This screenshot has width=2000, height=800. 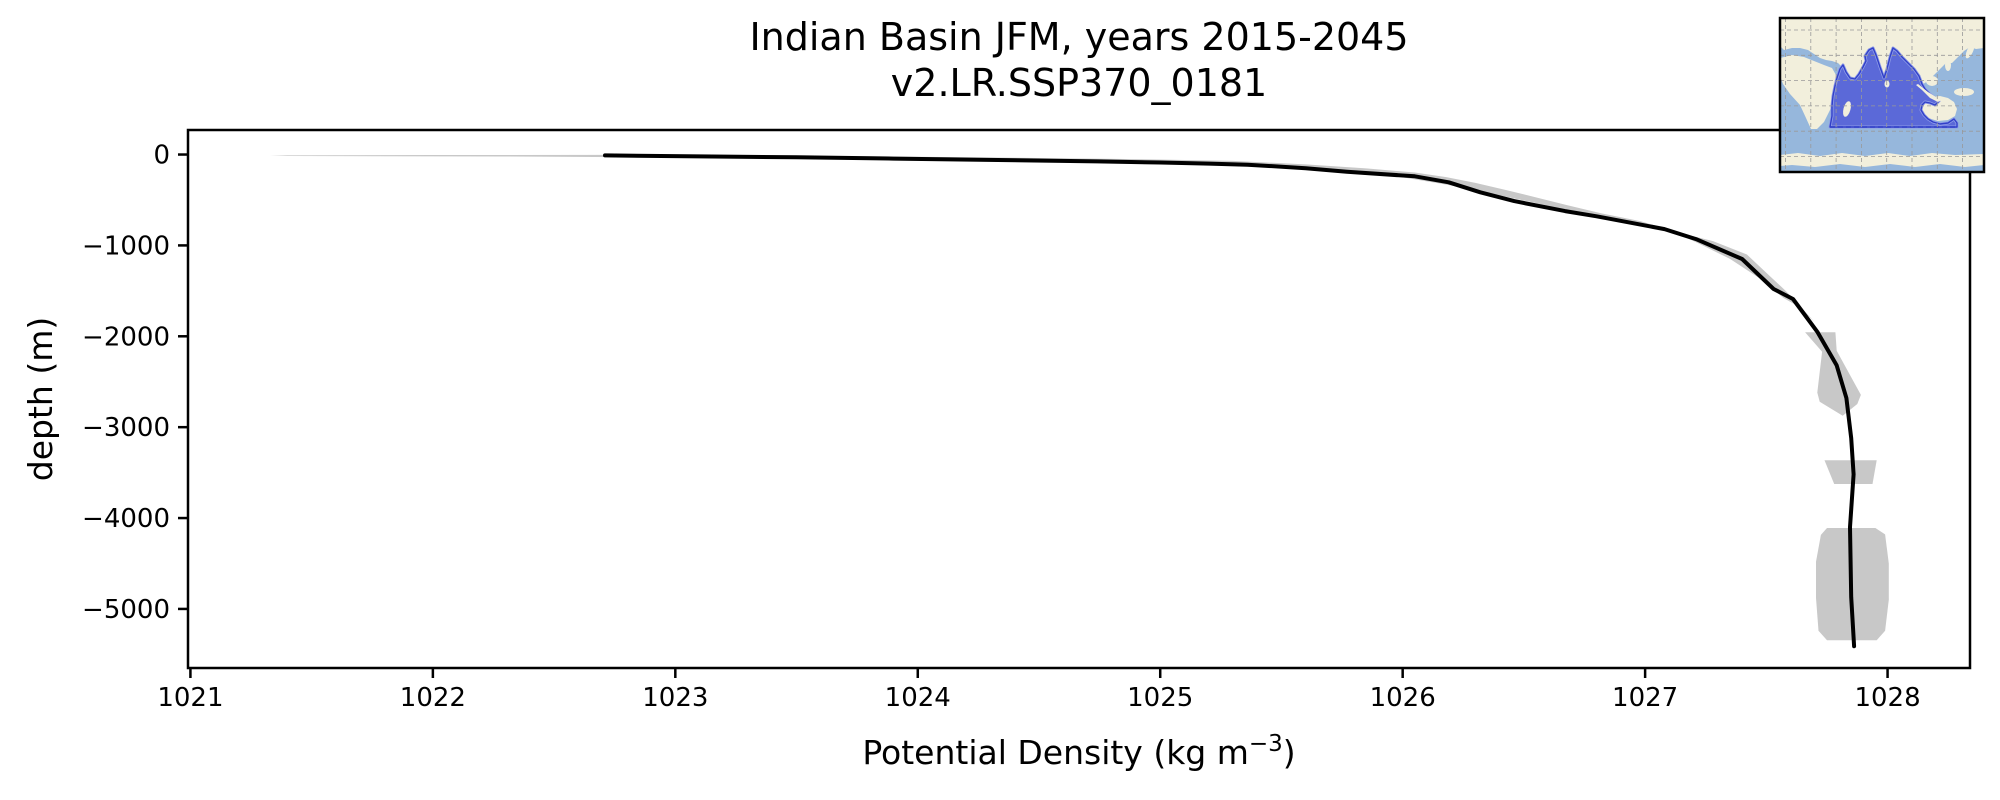 What do you see at coordinates (918, 698) in the screenshot?
I see `x-tick-label: 1024` at bounding box center [918, 698].